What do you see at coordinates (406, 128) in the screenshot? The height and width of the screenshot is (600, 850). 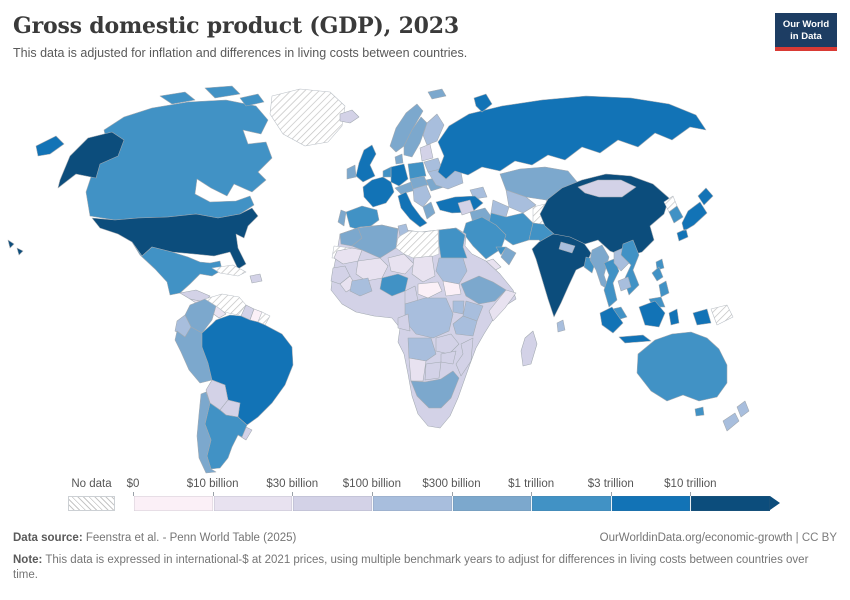 I see `country-norway` at bounding box center [406, 128].